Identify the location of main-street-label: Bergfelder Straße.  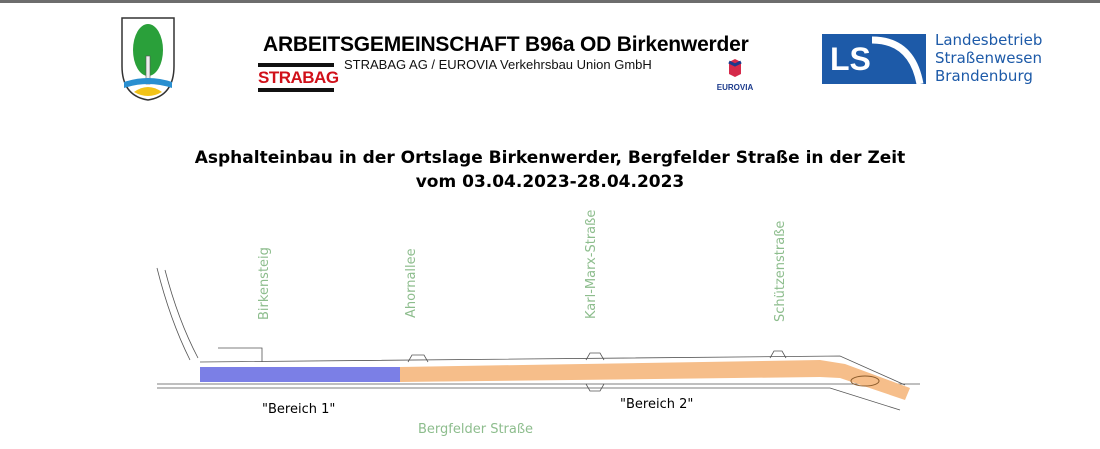
(476, 429).